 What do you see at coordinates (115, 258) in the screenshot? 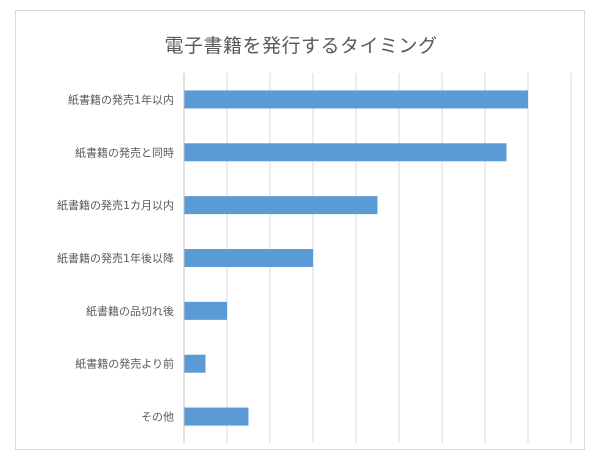
I see `category-label: 紙書籍の発売1年後以降` at bounding box center [115, 258].